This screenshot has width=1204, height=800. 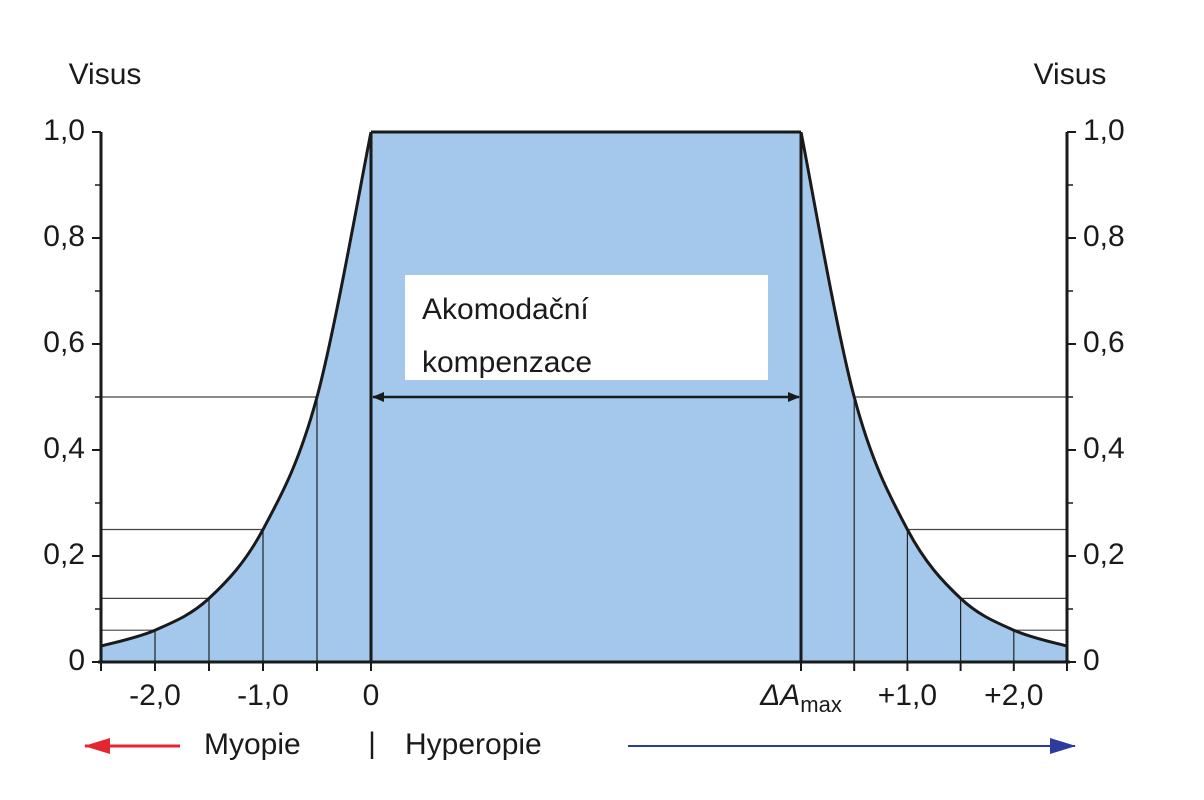 What do you see at coordinates (1104, 448) in the screenshot?
I see `y2-tick-label: 0,4` at bounding box center [1104, 448].